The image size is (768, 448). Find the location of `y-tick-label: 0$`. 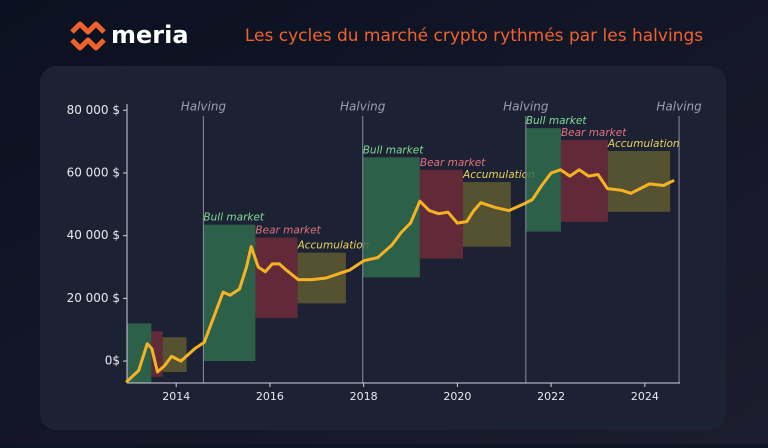

y-tick-label: 0$ is located at coordinates (112, 361).